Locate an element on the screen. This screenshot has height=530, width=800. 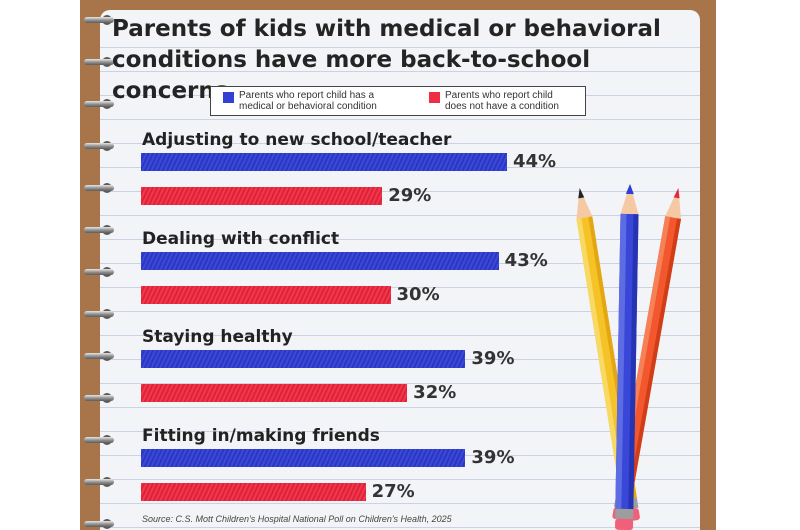
value-label-without-condition: 27% is located at coordinates (393, 491).